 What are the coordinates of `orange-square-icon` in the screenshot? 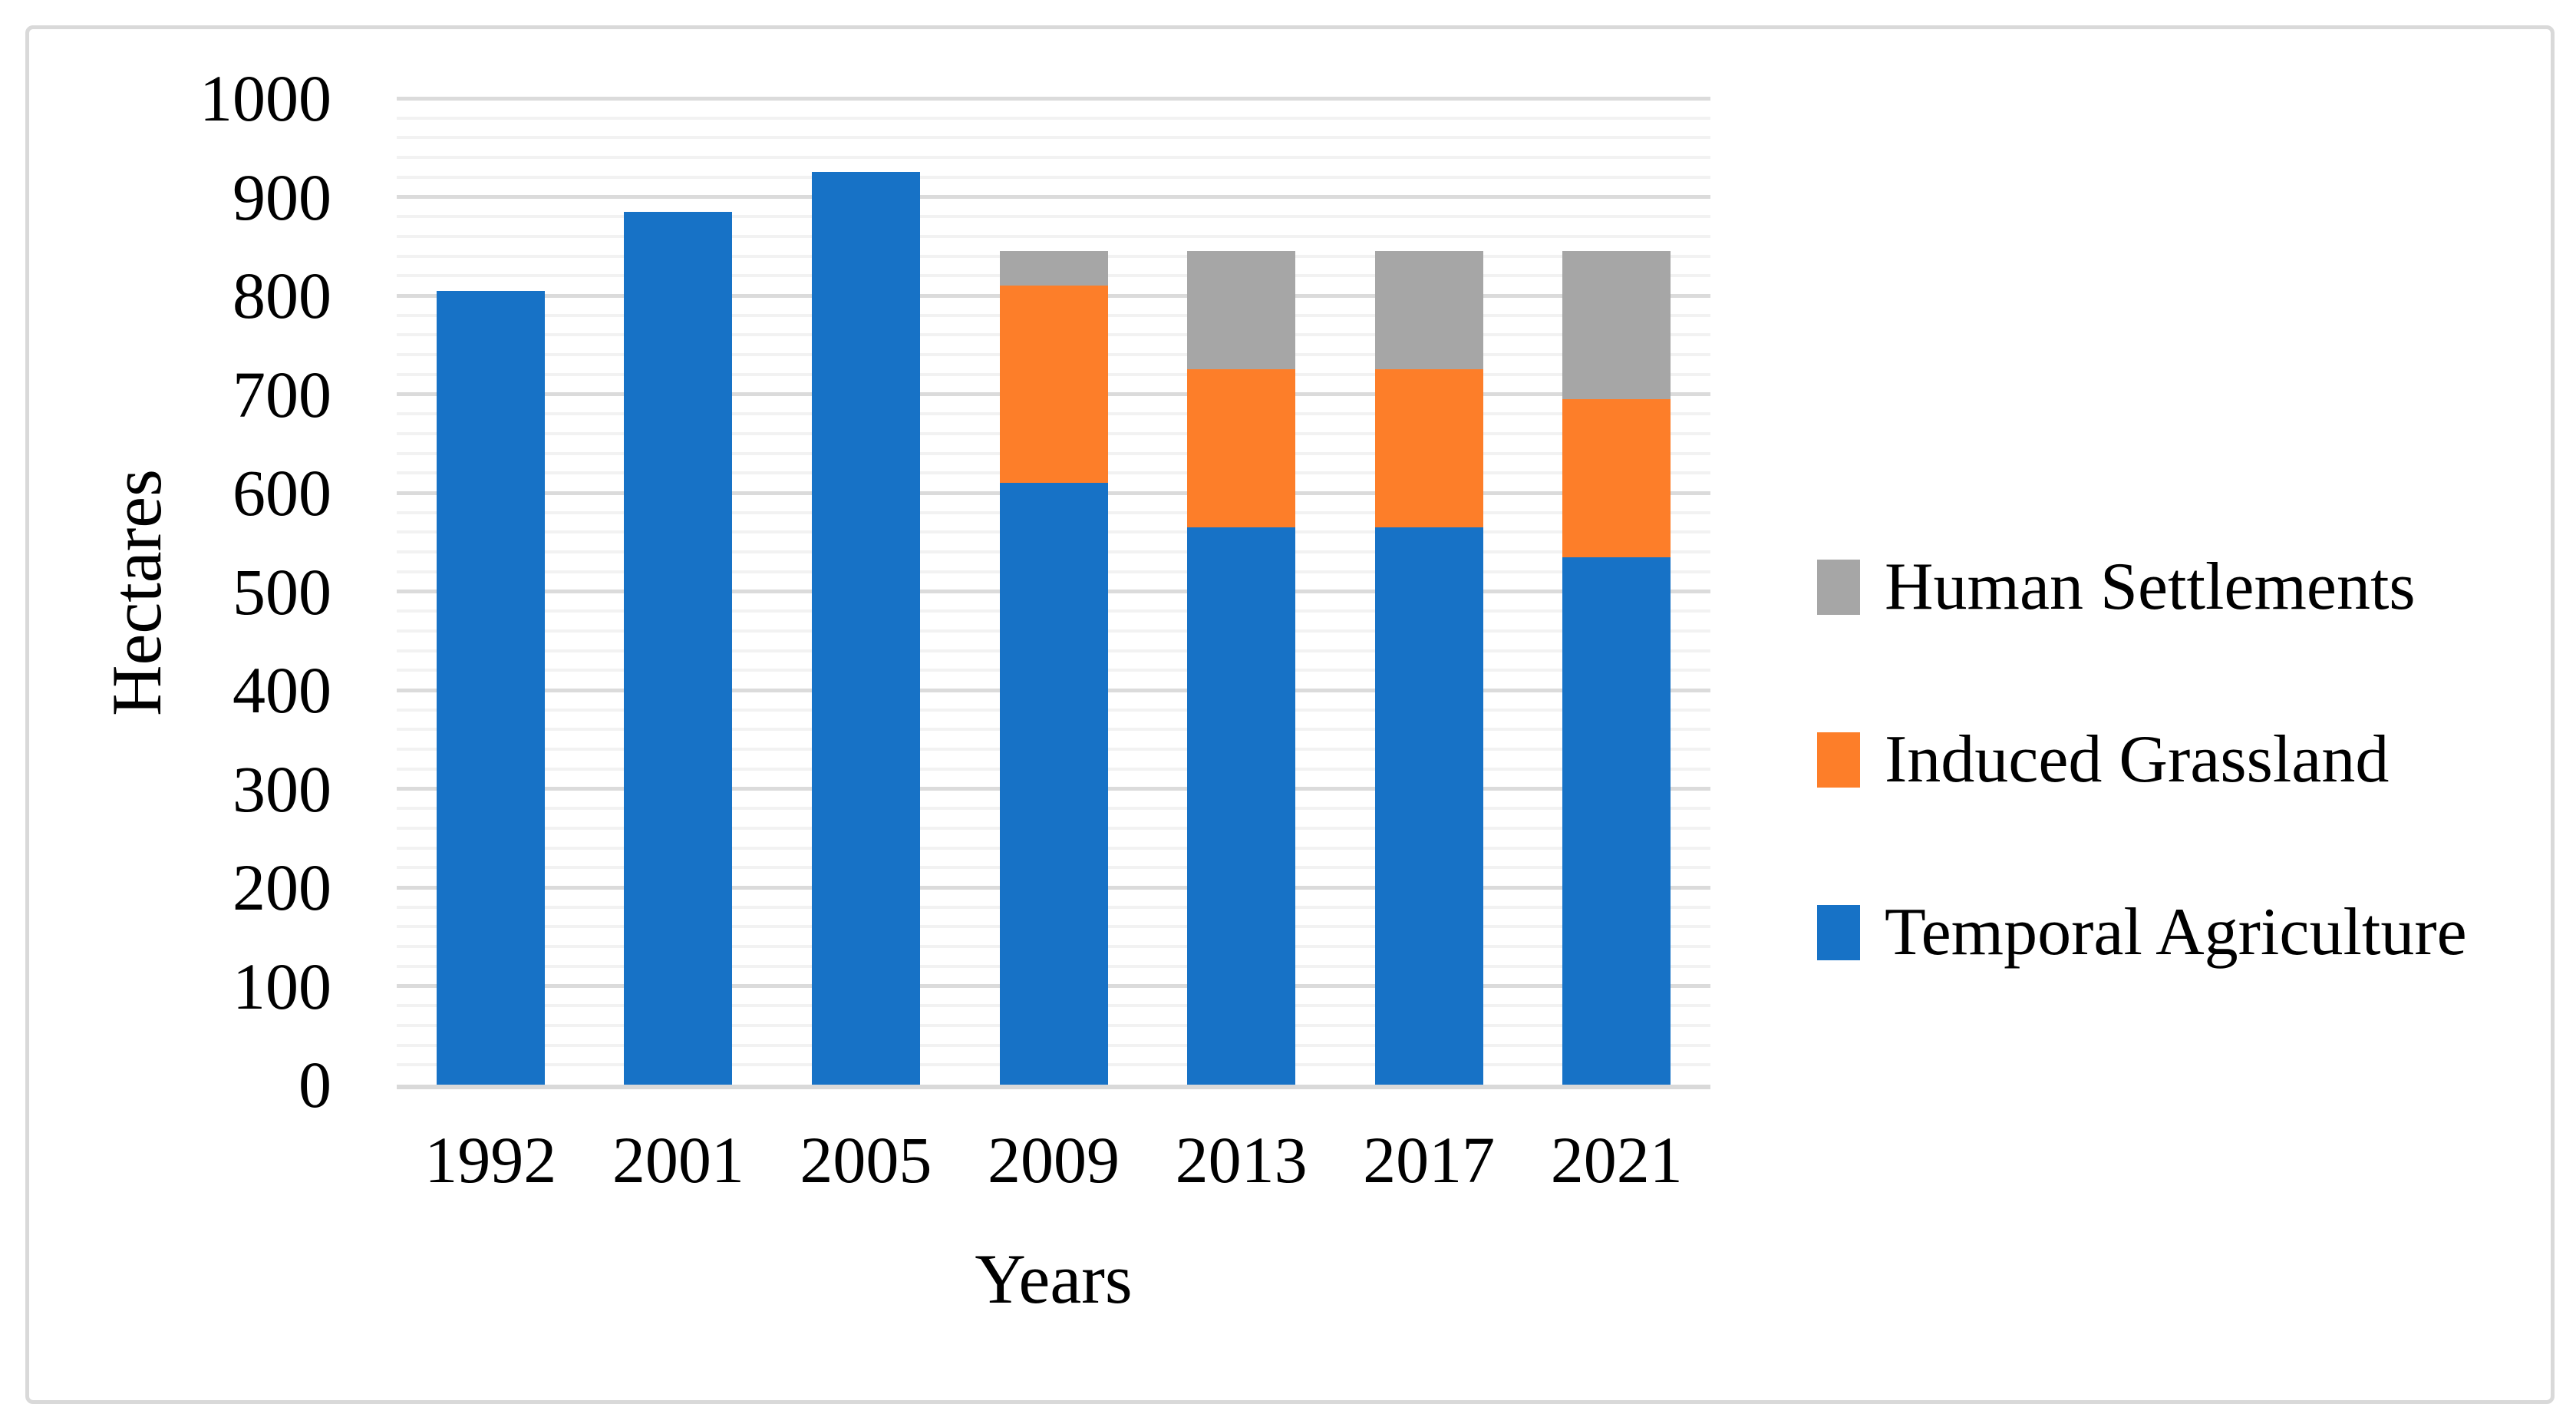 It's located at (1839, 760).